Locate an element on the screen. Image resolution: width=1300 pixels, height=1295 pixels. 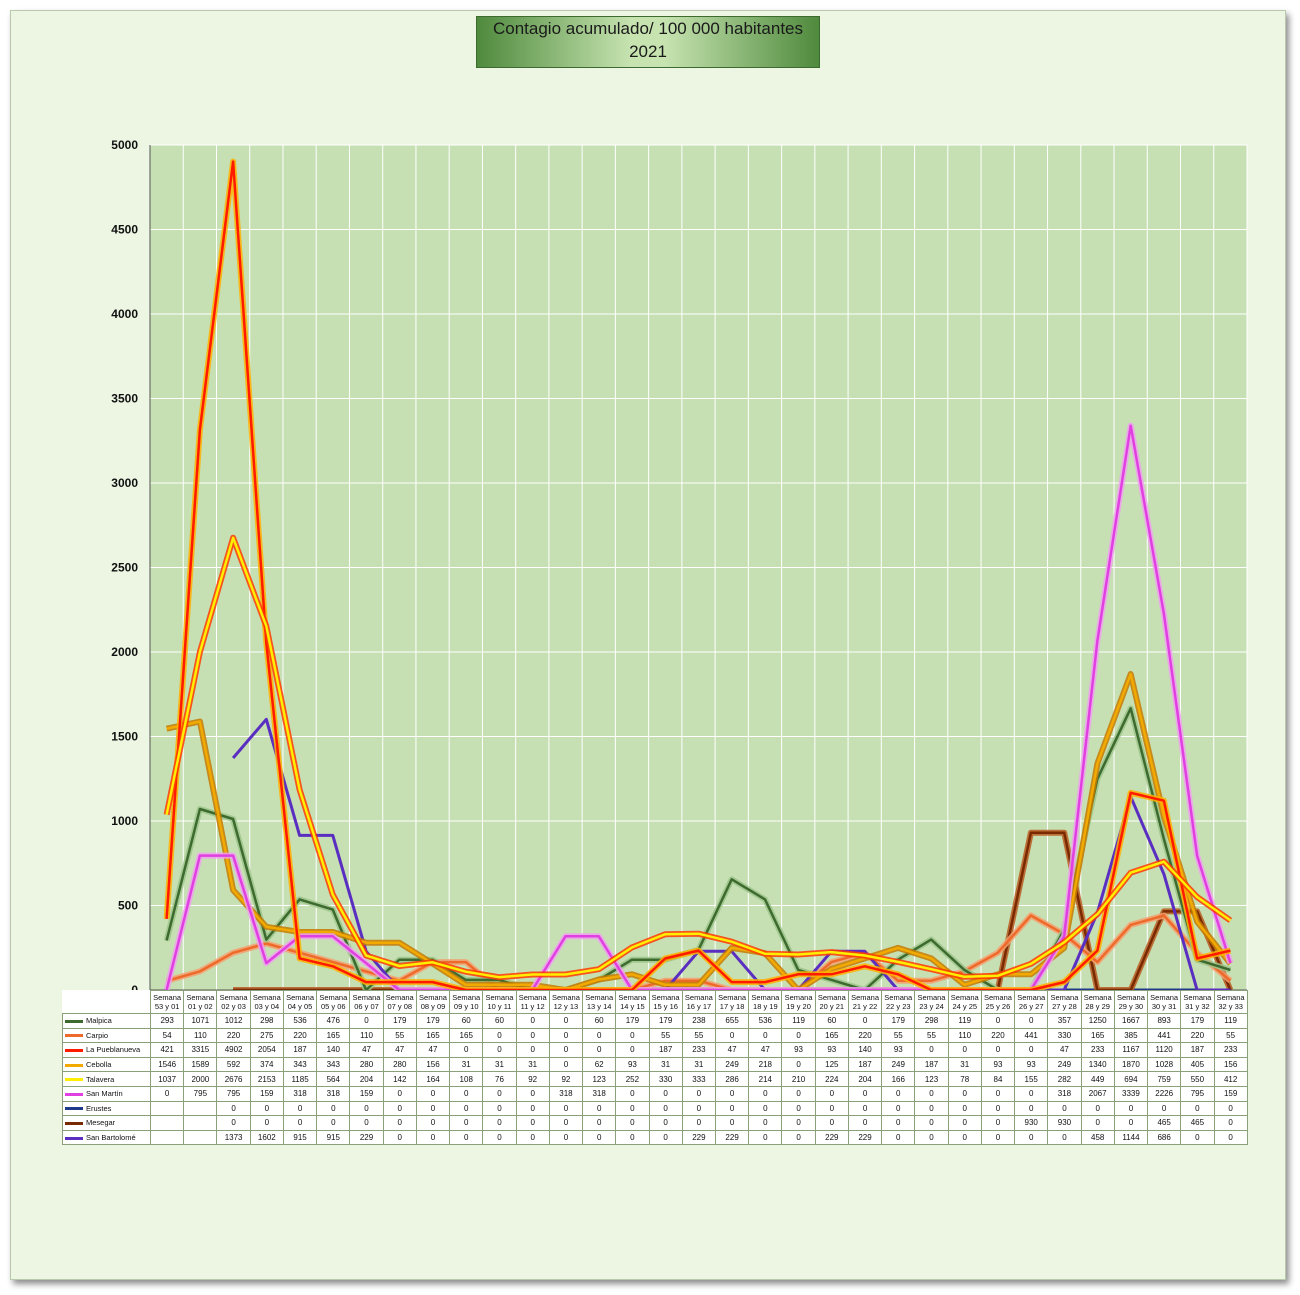
data-label: 694 is located at coordinates (1131, 1079).